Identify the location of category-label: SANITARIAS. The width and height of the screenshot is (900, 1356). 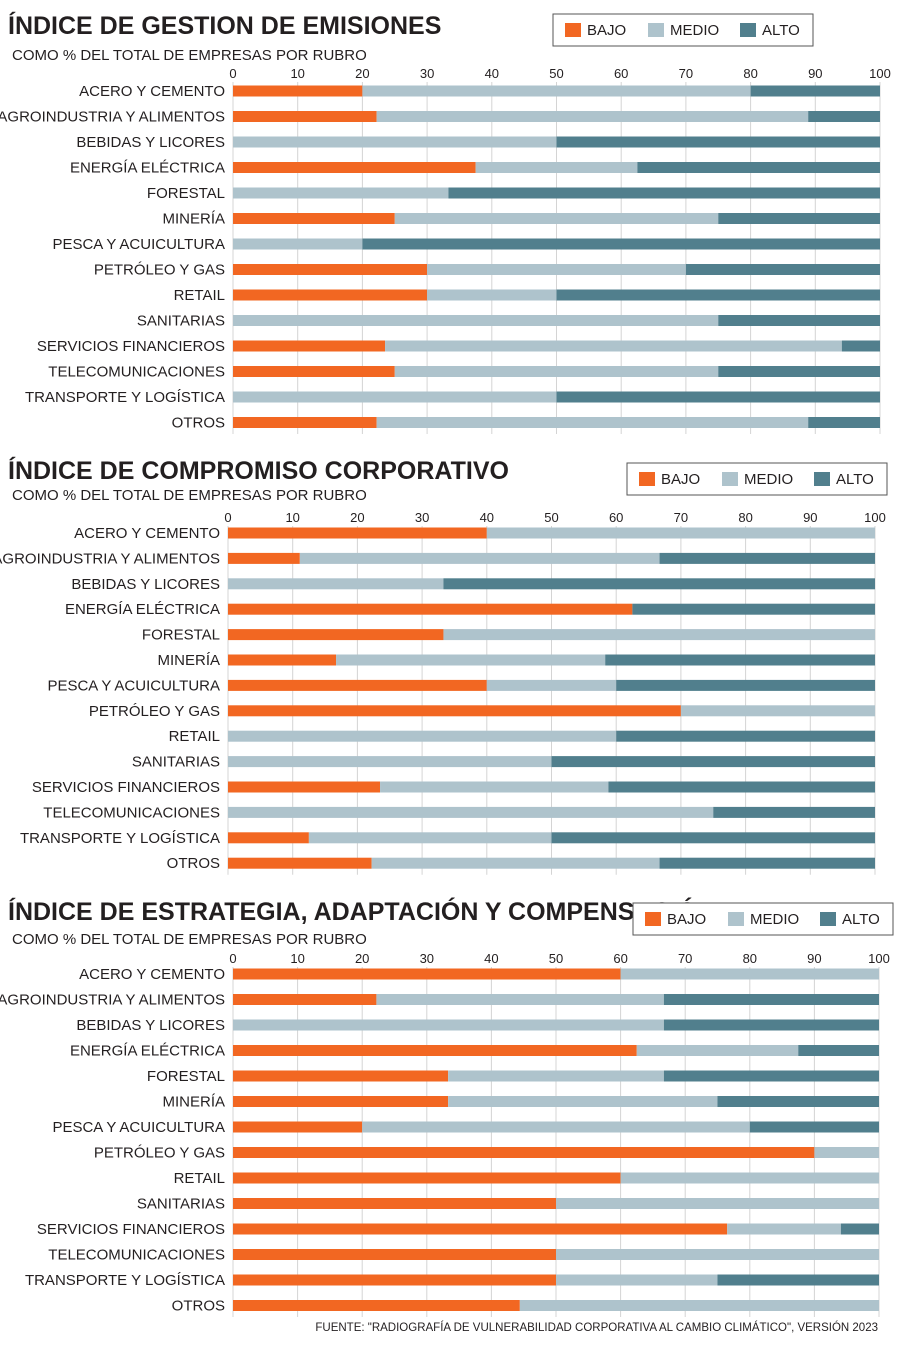
(181, 1204).